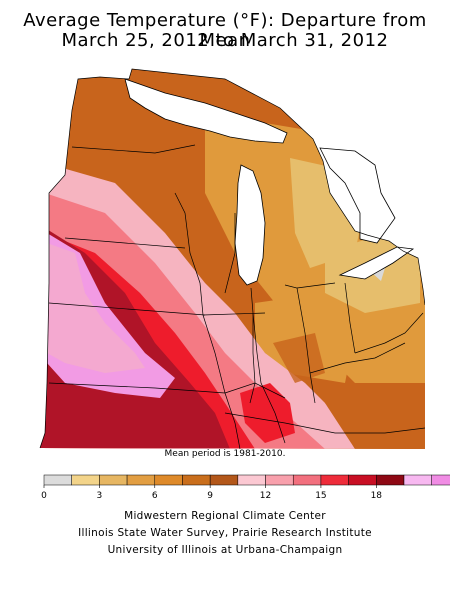  Describe the element at coordinates (44, 495) in the screenshot. I see `legend-tick-label: 0` at that location.